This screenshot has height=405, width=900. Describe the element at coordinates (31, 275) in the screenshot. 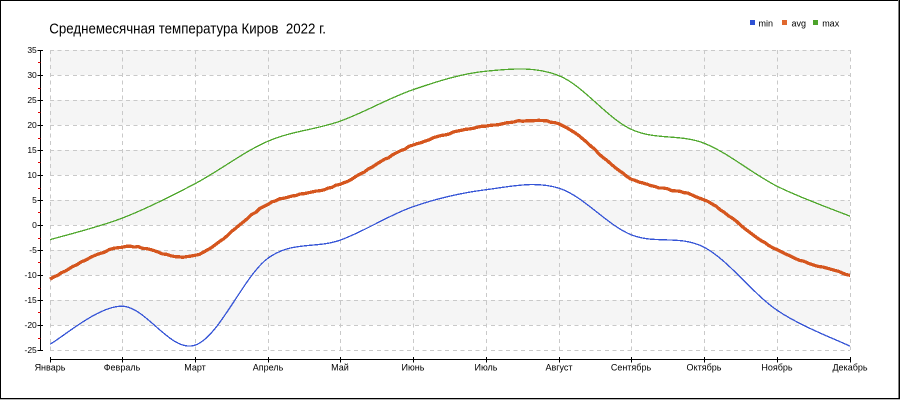

I see `svg-text: -10` at that location.